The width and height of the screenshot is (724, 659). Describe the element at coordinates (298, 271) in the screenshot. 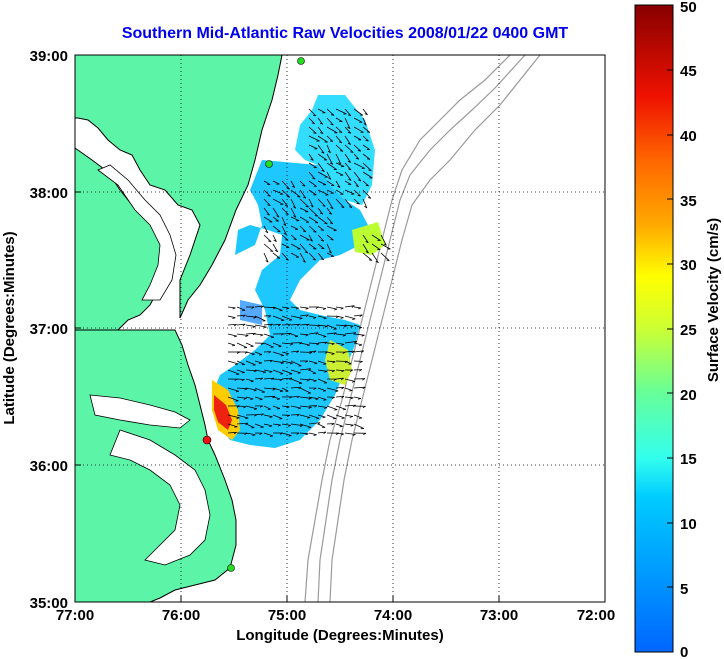

I see `velocity-field` at that location.